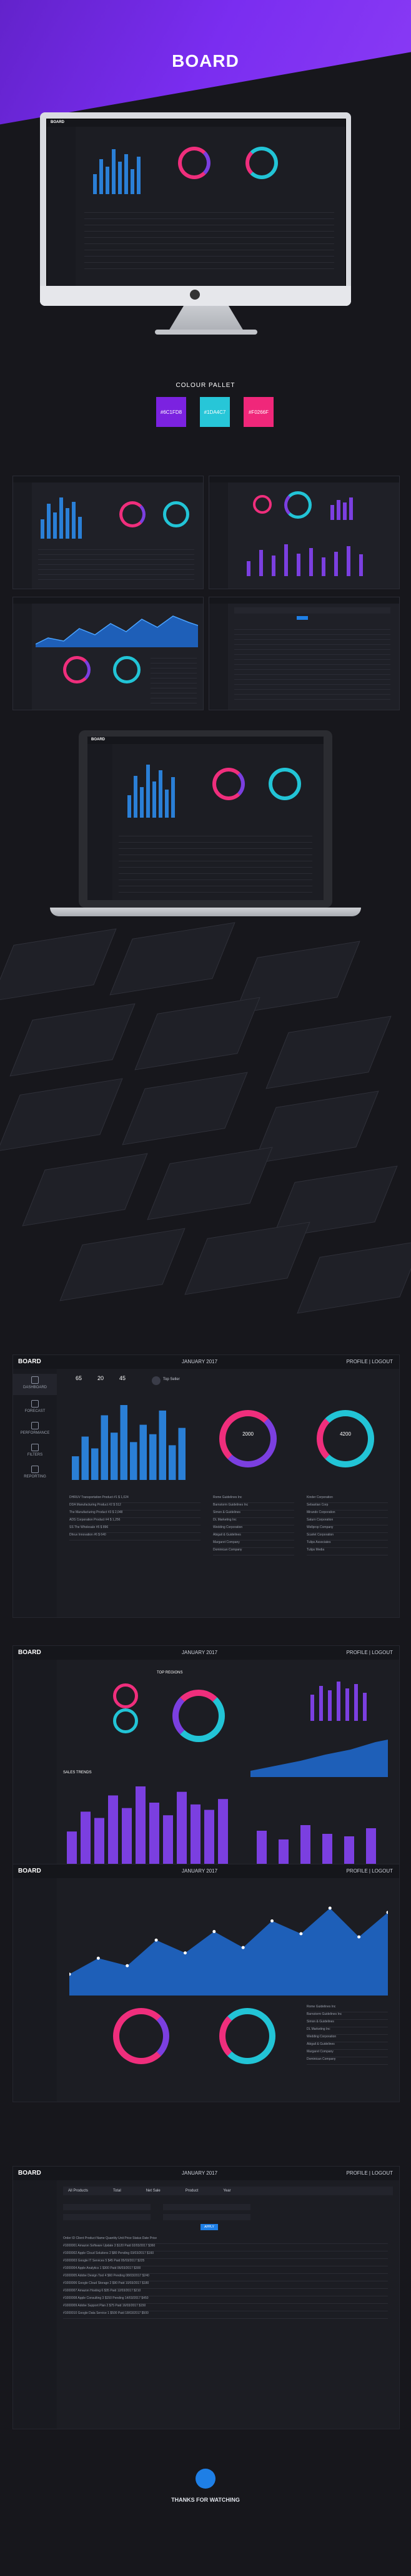  Describe the element at coordinates (79, 1378) in the screenshot. I see `kpi-1: 65` at that location.